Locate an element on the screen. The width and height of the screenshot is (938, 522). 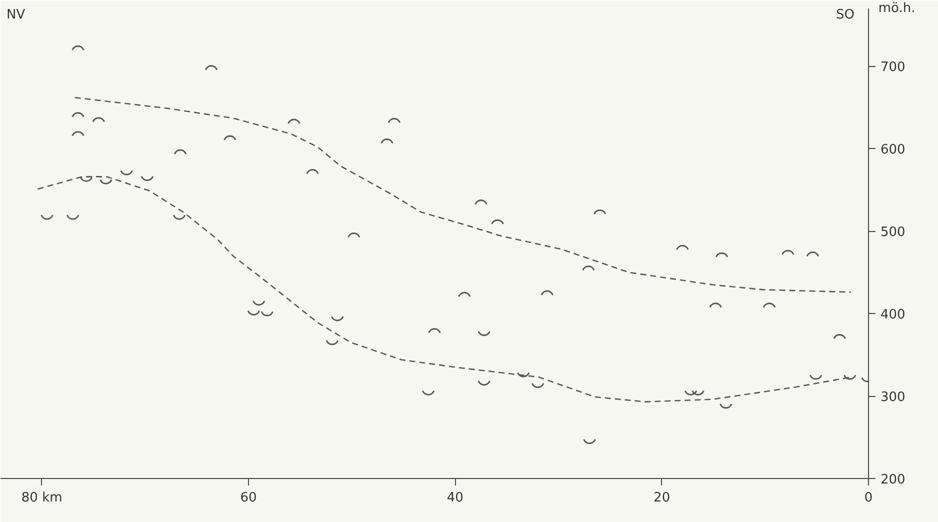
x-tick-label: 20 is located at coordinates (662, 498).